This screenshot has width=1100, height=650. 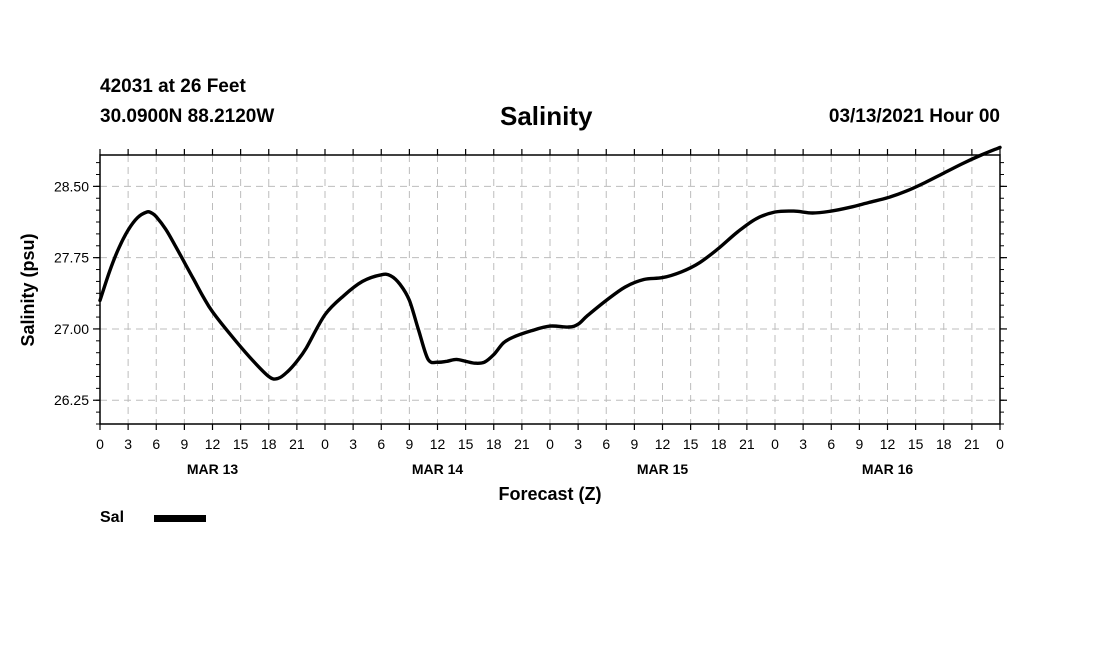 What do you see at coordinates (180, 518) in the screenshot?
I see `legend-swatch` at bounding box center [180, 518].